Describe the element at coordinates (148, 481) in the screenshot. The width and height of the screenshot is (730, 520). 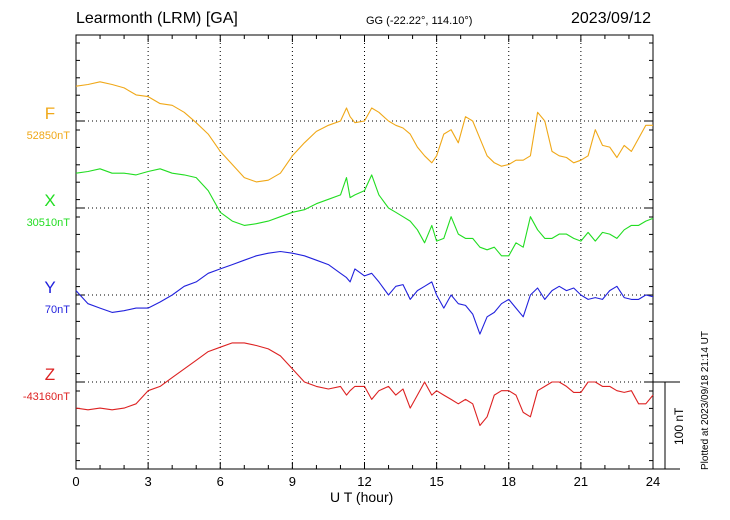
I see `x-tick-label: 3` at that location.